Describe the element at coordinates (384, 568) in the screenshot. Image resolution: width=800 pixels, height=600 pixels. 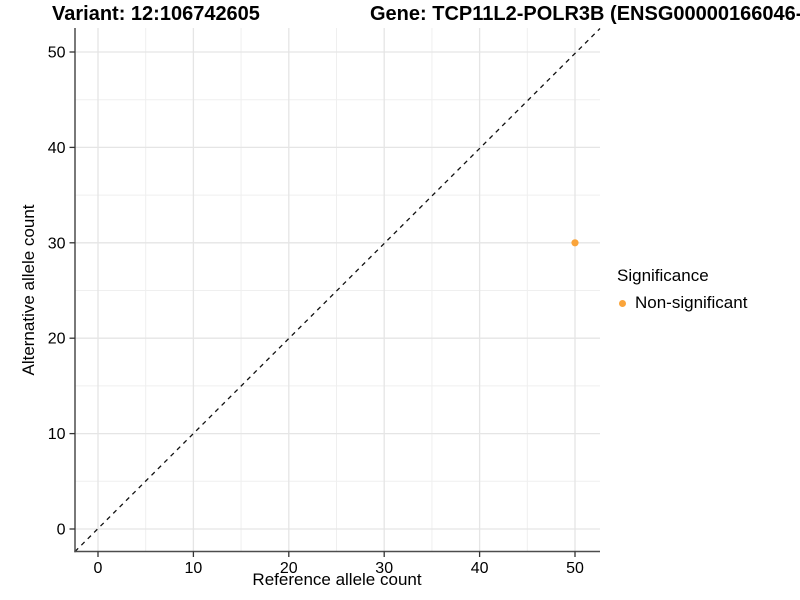
I see `x-tick-label: 30` at that location.